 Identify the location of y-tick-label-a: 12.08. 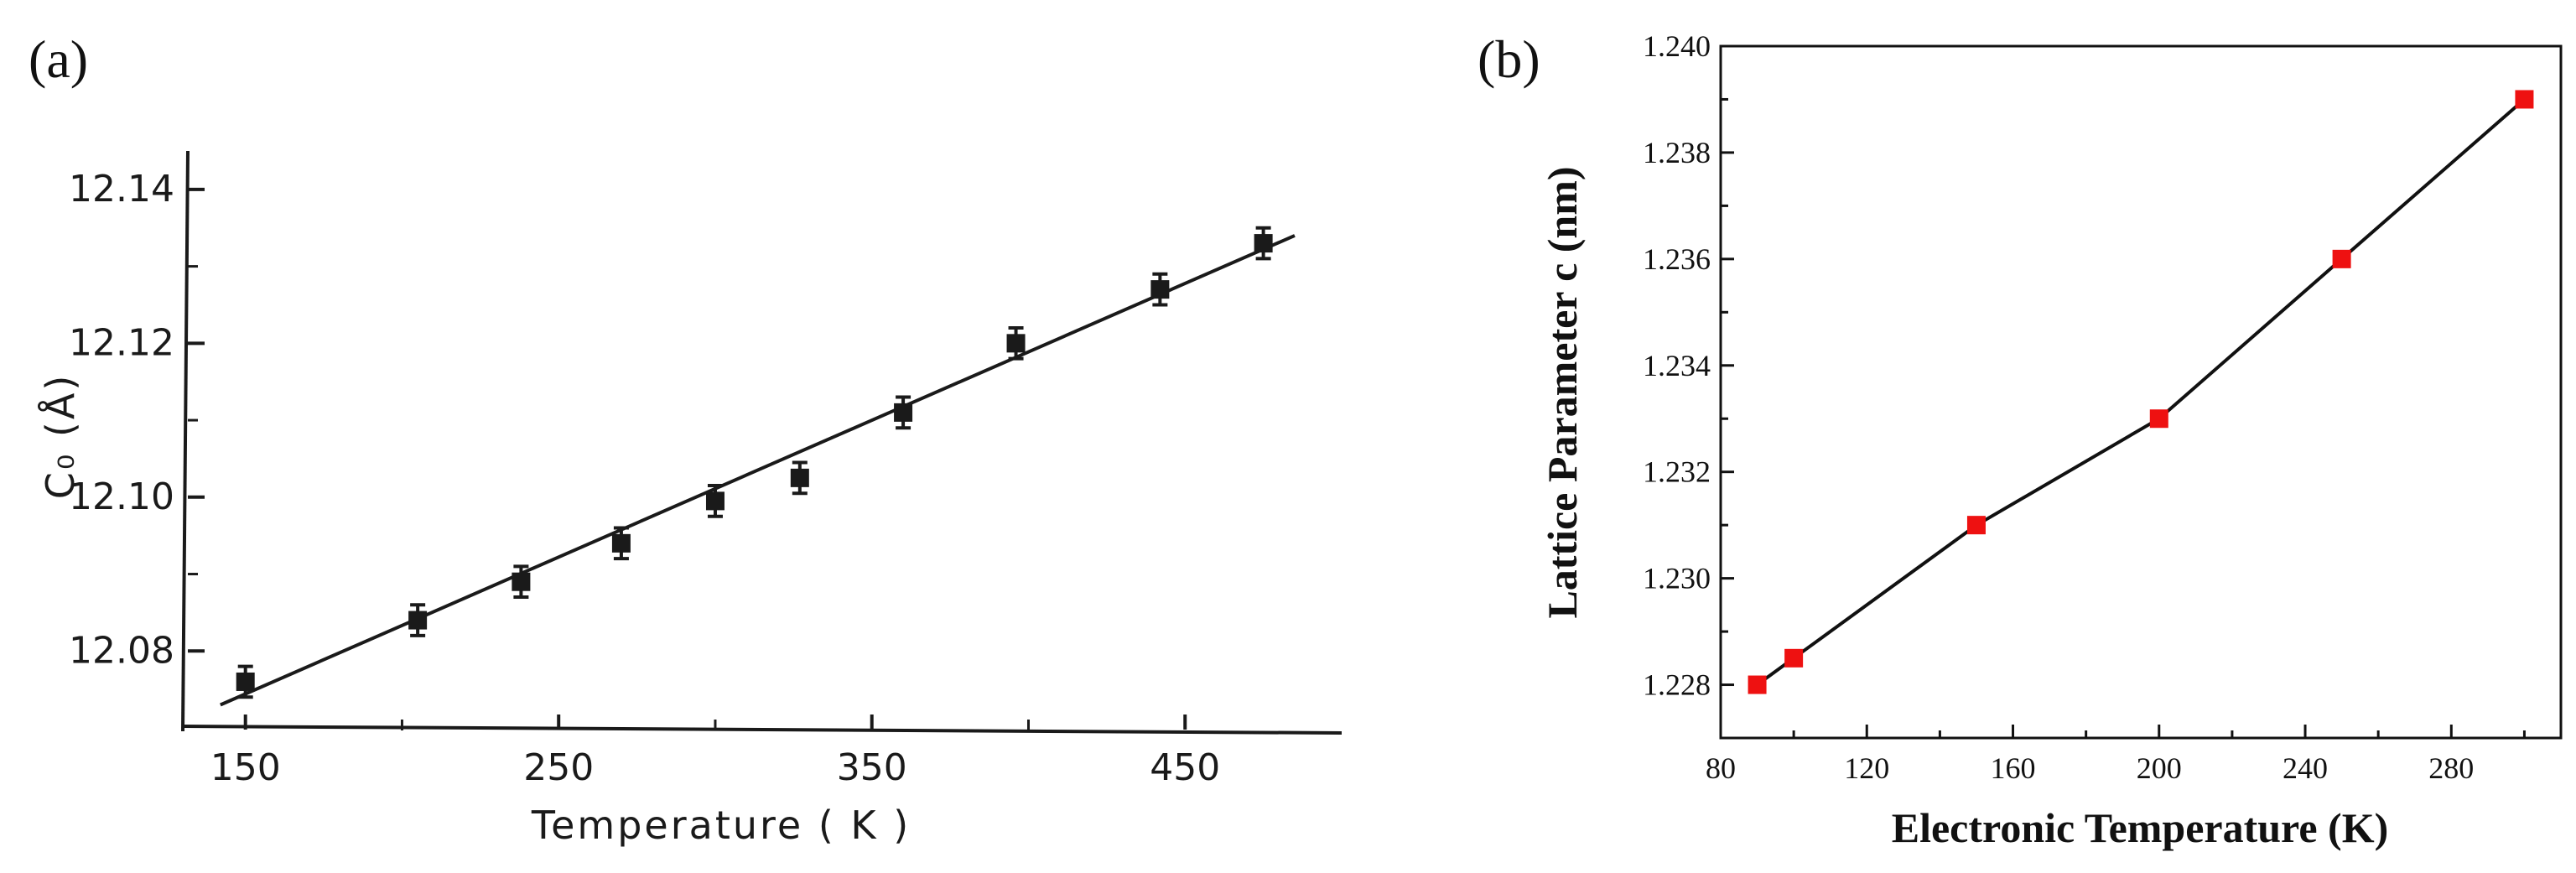
(121, 650).